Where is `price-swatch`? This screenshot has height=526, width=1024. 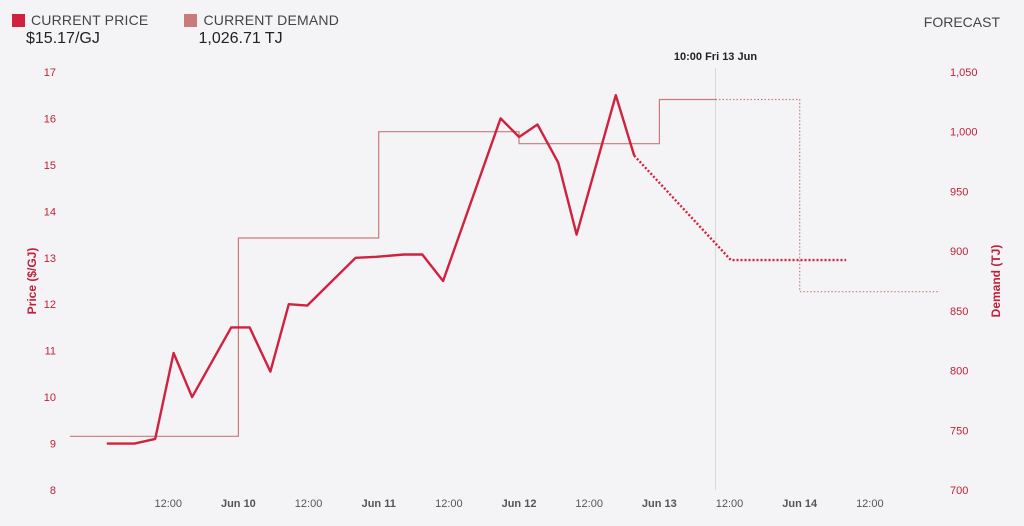
price-swatch is located at coordinates (18, 20).